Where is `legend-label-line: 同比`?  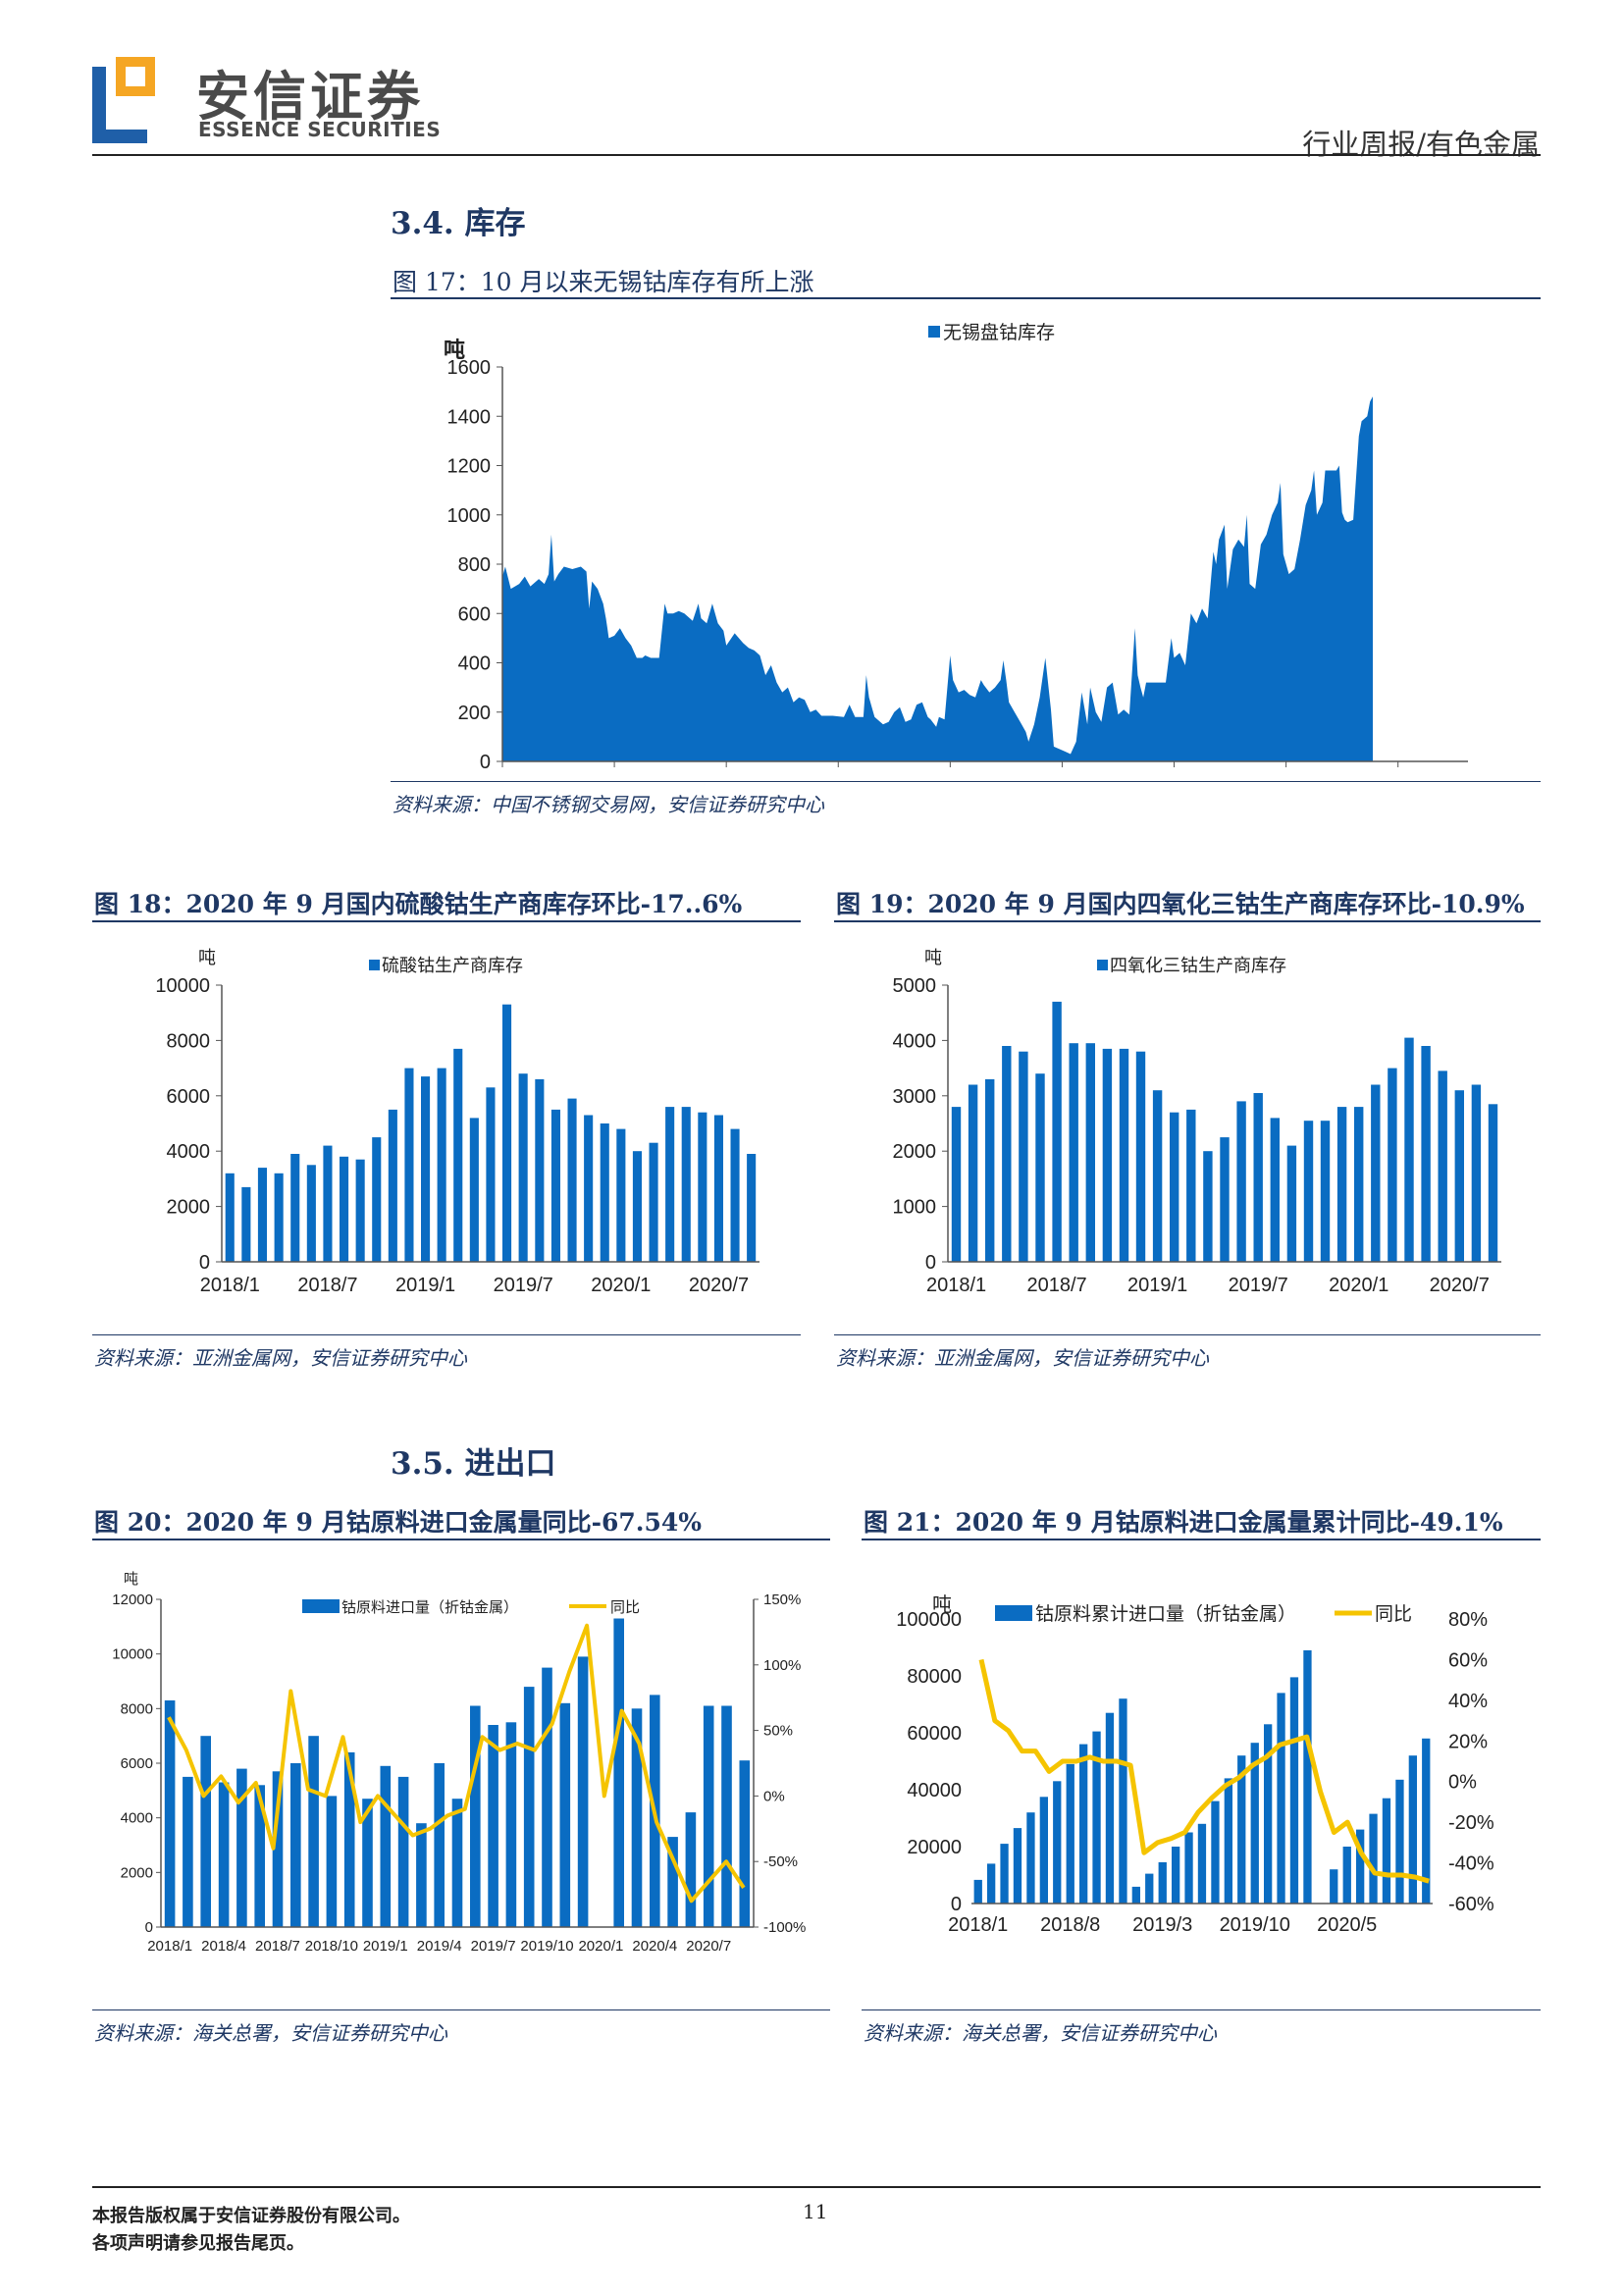
legend-label-line: 同比 is located at coordinates (1393, 1614).